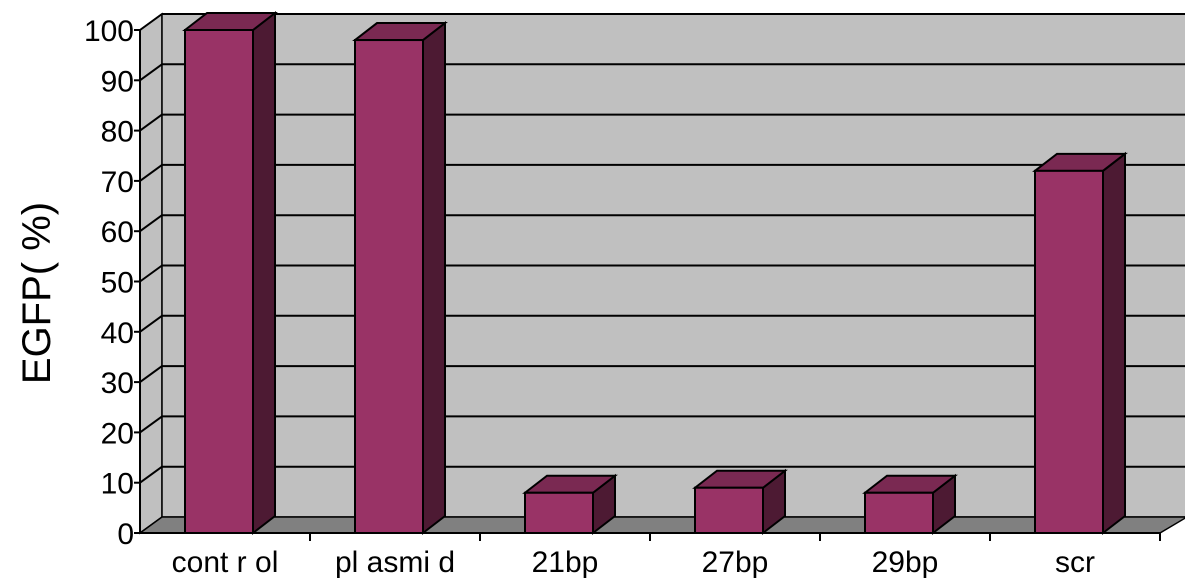 The width and height of the screenshot is (1185, 584). I want to click on y-tick-label: 30, so click(117, 383).